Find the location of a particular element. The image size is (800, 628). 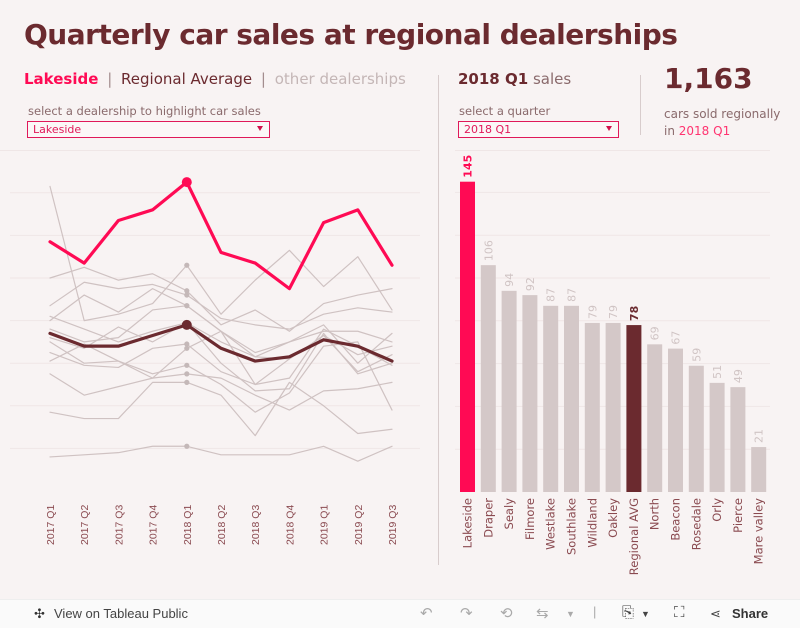

bar-category-label: Wildland is located at coordinates (592, 523).